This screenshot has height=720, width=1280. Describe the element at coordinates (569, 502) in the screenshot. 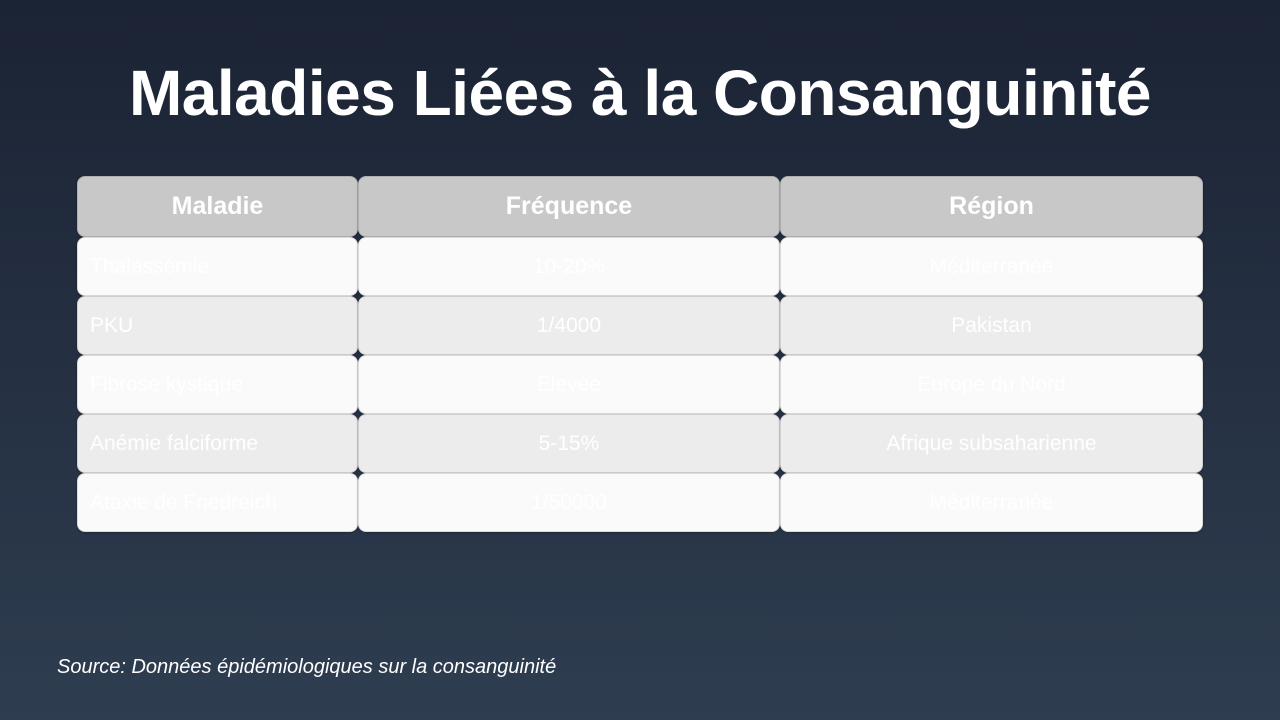

I see `cell-frequence: 1/50000` at that location.